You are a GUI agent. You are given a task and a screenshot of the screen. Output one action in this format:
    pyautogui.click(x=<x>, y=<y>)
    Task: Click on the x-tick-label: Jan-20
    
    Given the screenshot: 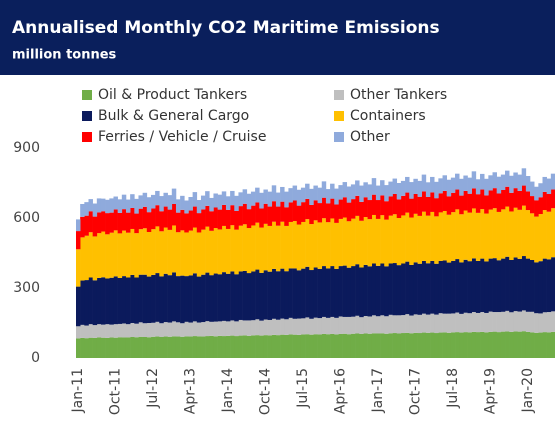 What is the action you would take?
    pyautogui.click(x=528, y=390)
    